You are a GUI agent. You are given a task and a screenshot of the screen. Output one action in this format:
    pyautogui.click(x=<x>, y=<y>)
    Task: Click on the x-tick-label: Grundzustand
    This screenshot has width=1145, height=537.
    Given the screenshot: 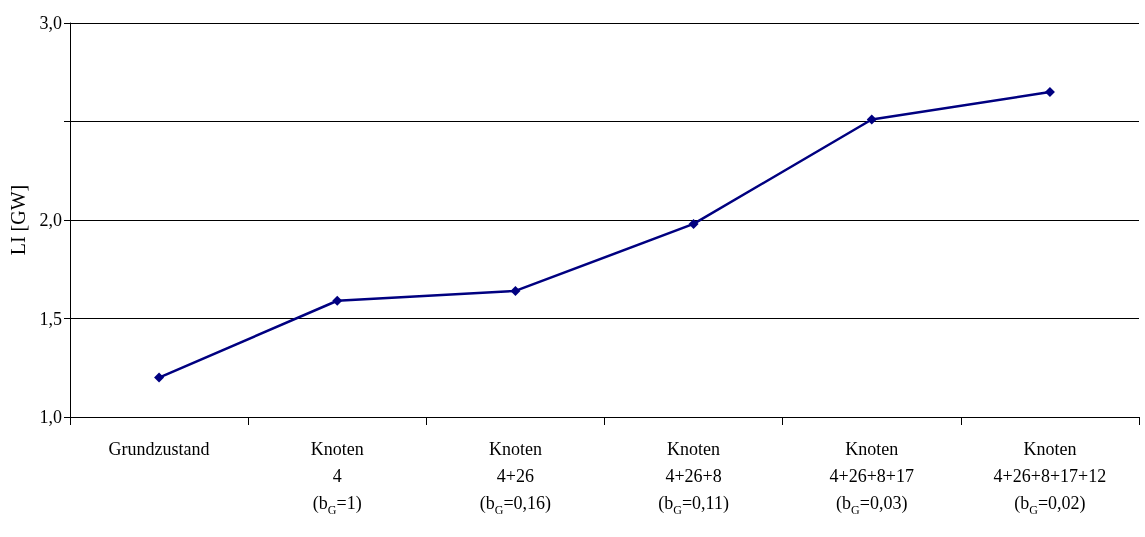 What is the action you would take?
    pyautogui.click(x=159, y=448)
    